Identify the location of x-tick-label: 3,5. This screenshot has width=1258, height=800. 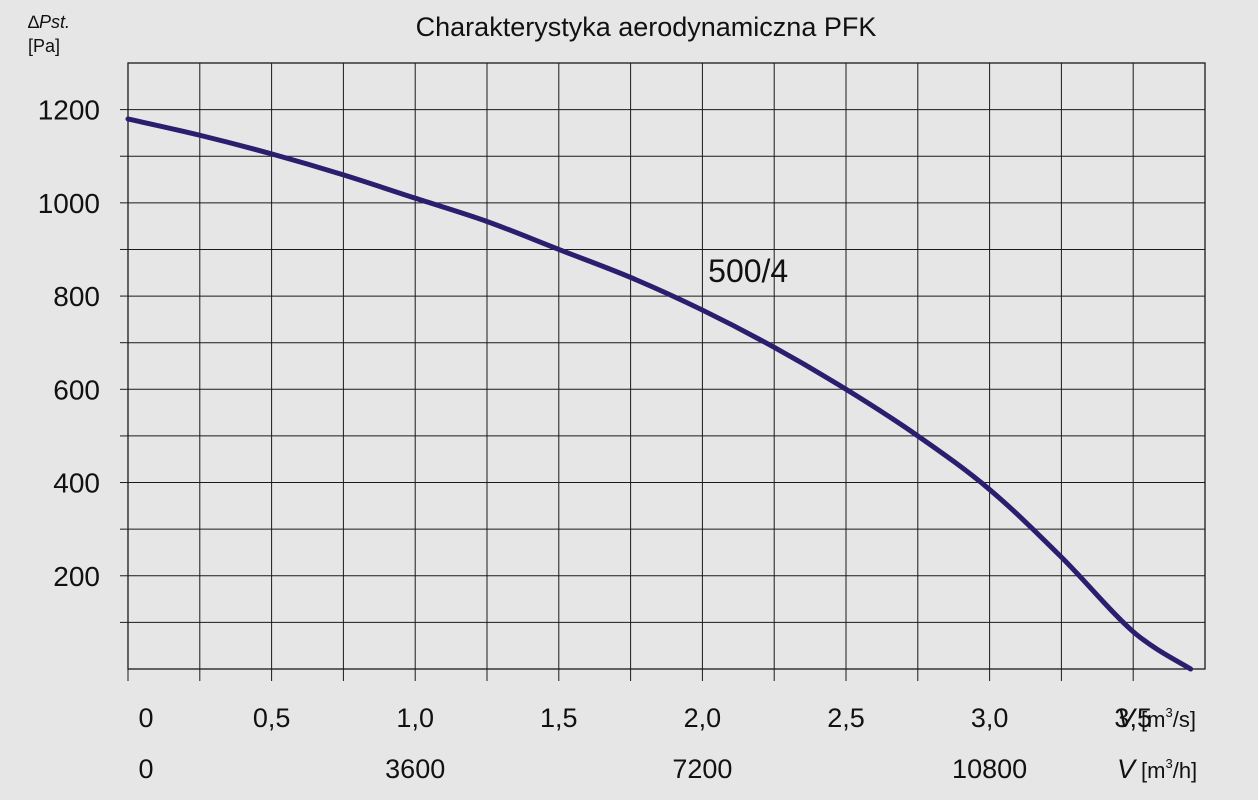
(1133, 718).